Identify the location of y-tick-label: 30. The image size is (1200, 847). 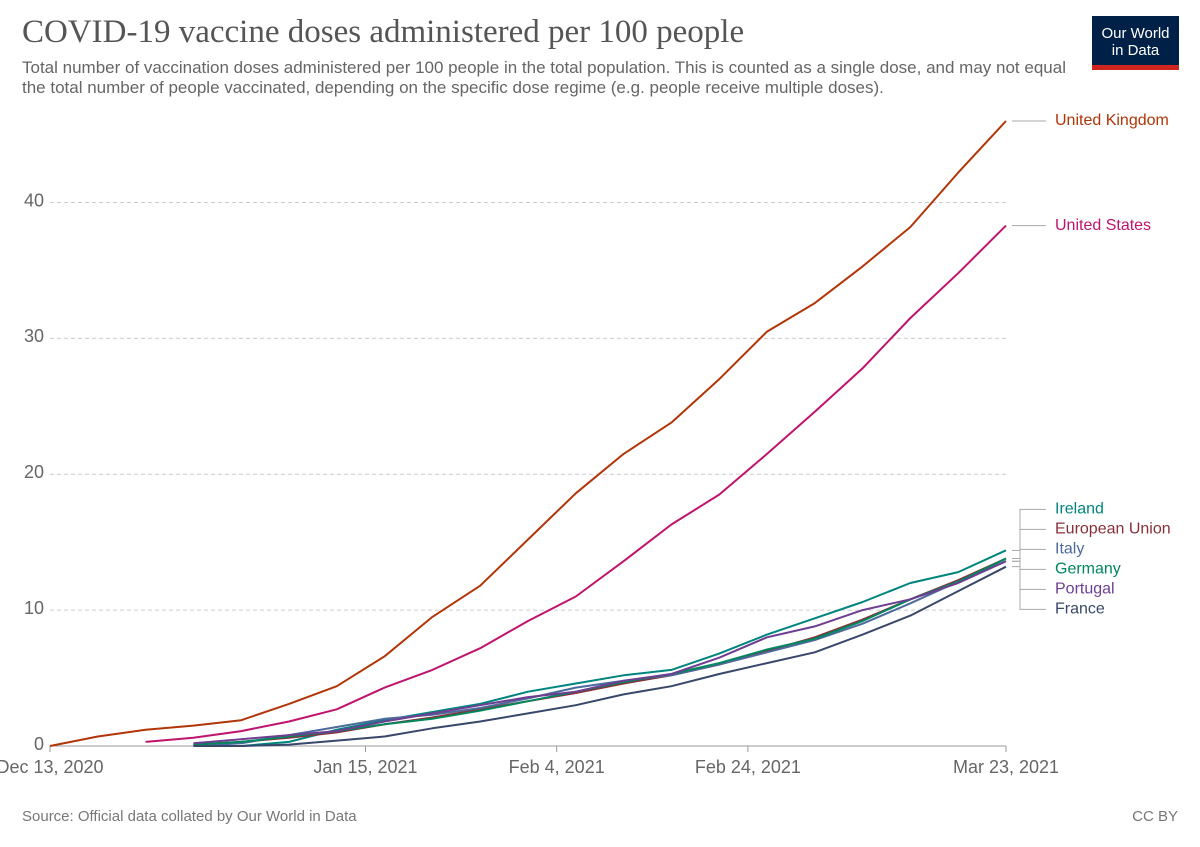
(34, 336).